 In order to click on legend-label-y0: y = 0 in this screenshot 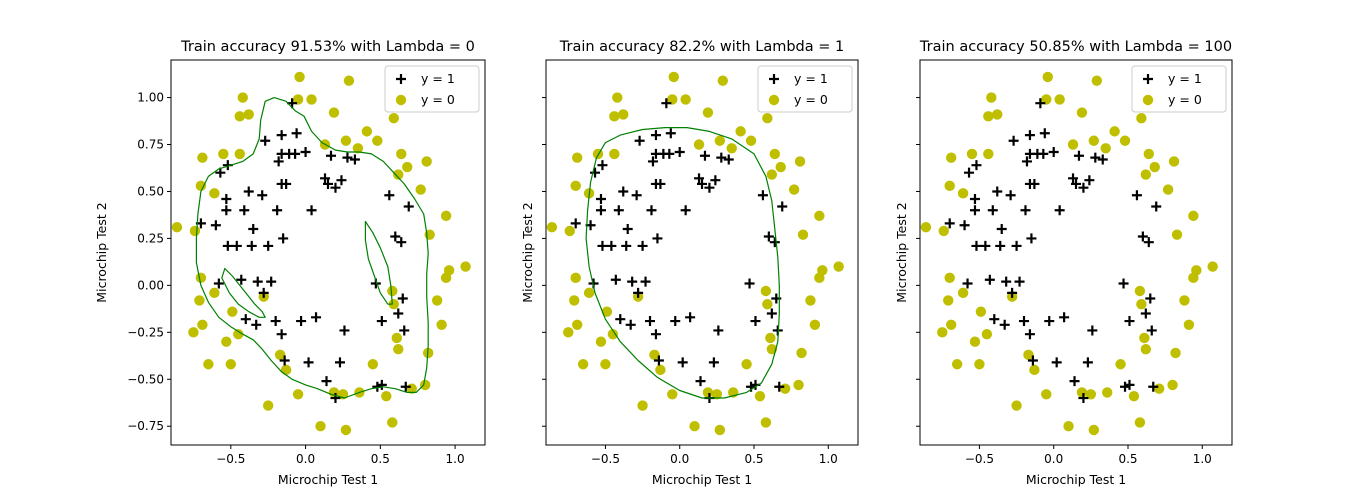, I will do `click(811, 99)`.